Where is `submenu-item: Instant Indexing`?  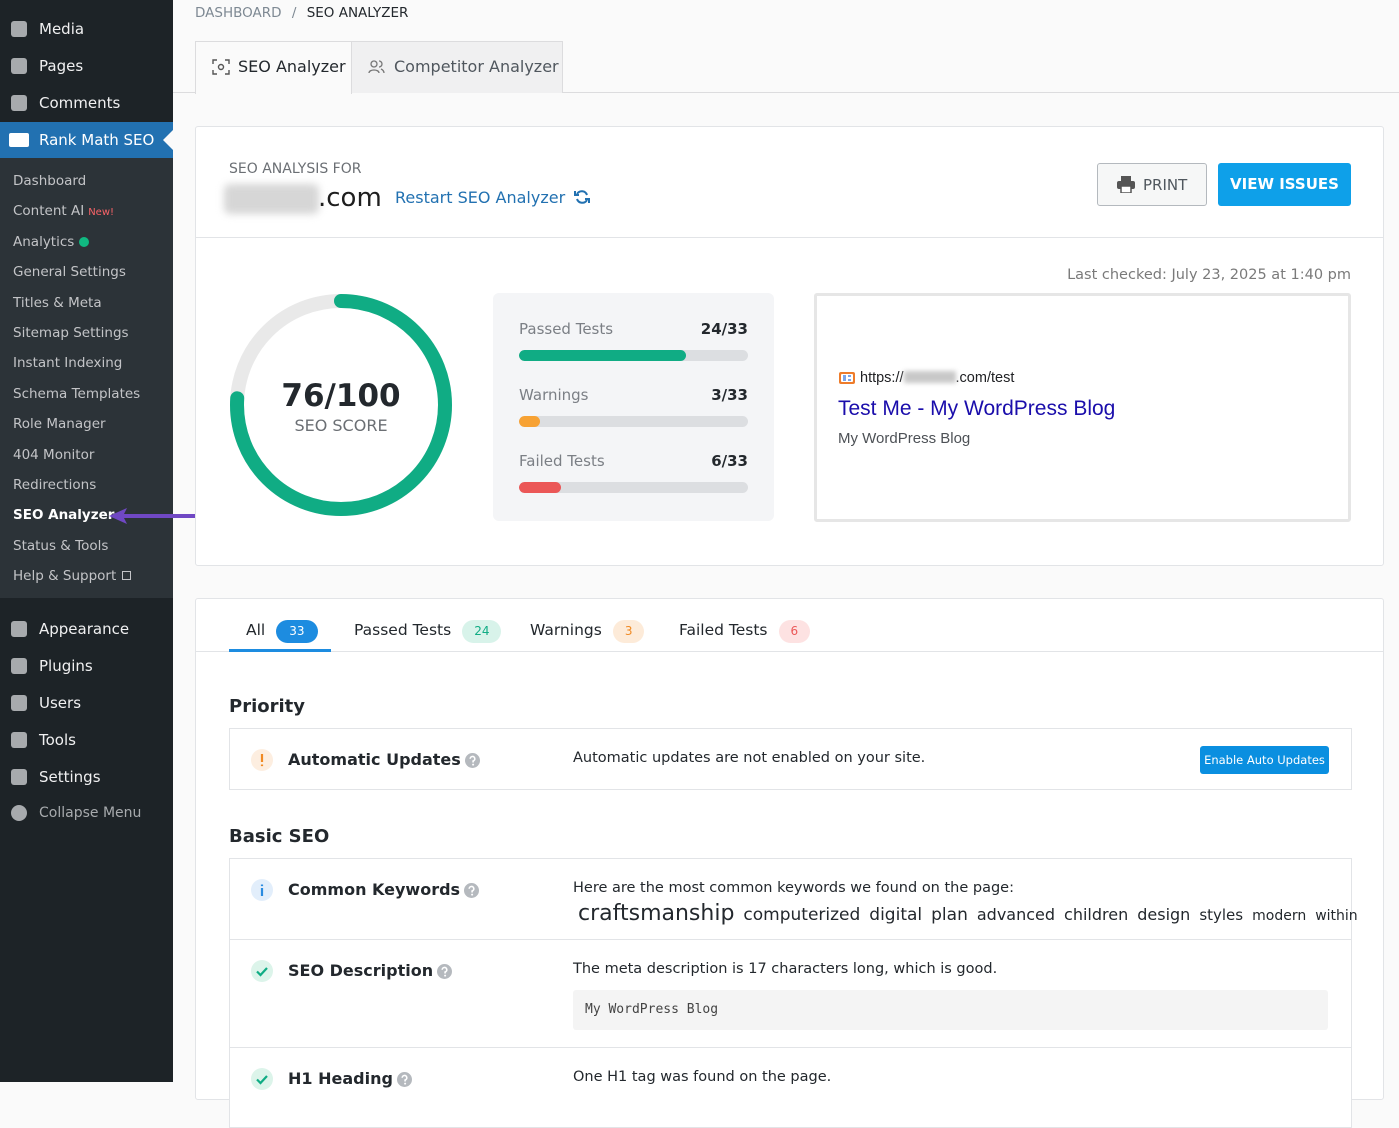 submenu-item: Instant Indexing is located at coordinates (67, 363).